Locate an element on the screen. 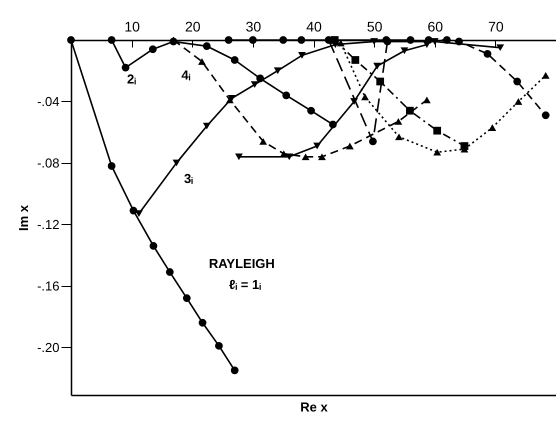 The width and height of the screenshot is (556, 424). x-tick-label: 30 is located at coordinates (254, 26).